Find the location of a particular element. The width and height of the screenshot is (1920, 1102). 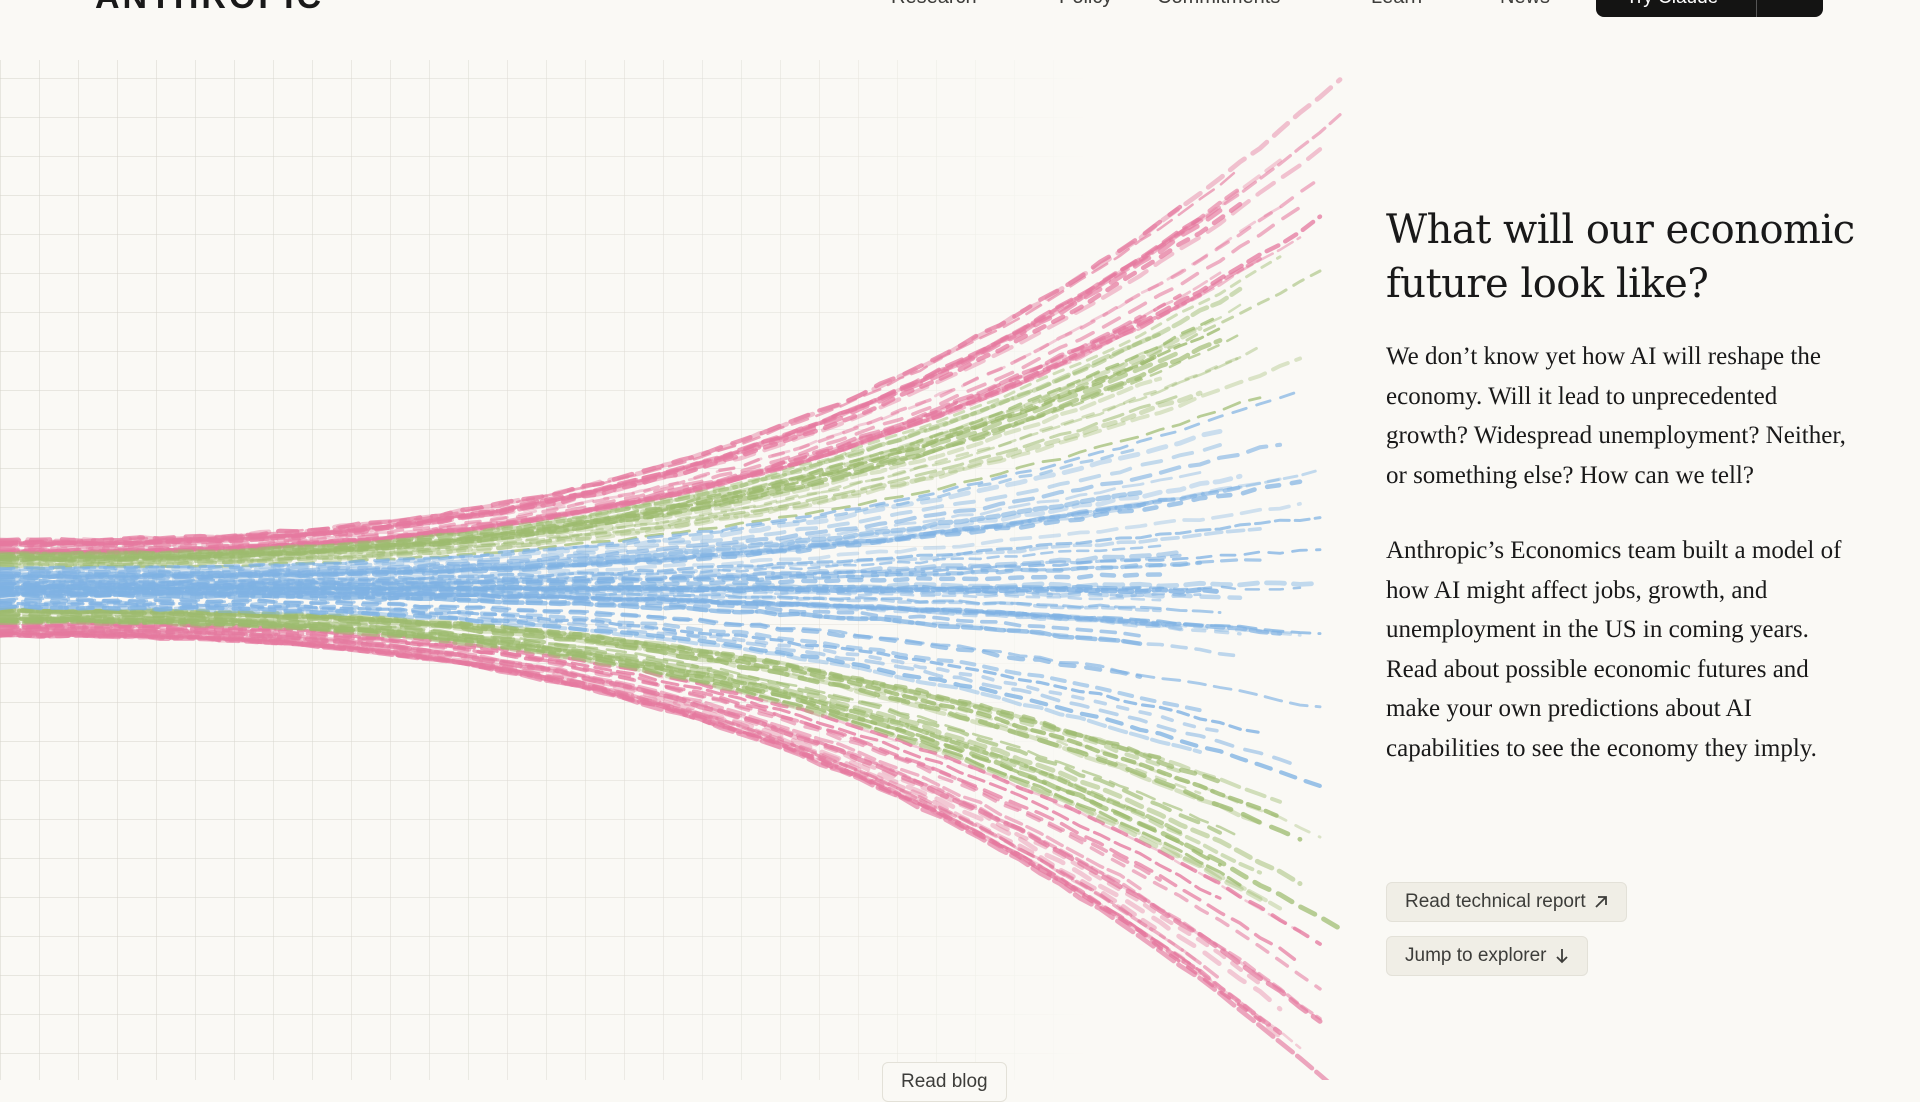

explorer-button: Jump to explorer is located at coordinates (1487, 956).